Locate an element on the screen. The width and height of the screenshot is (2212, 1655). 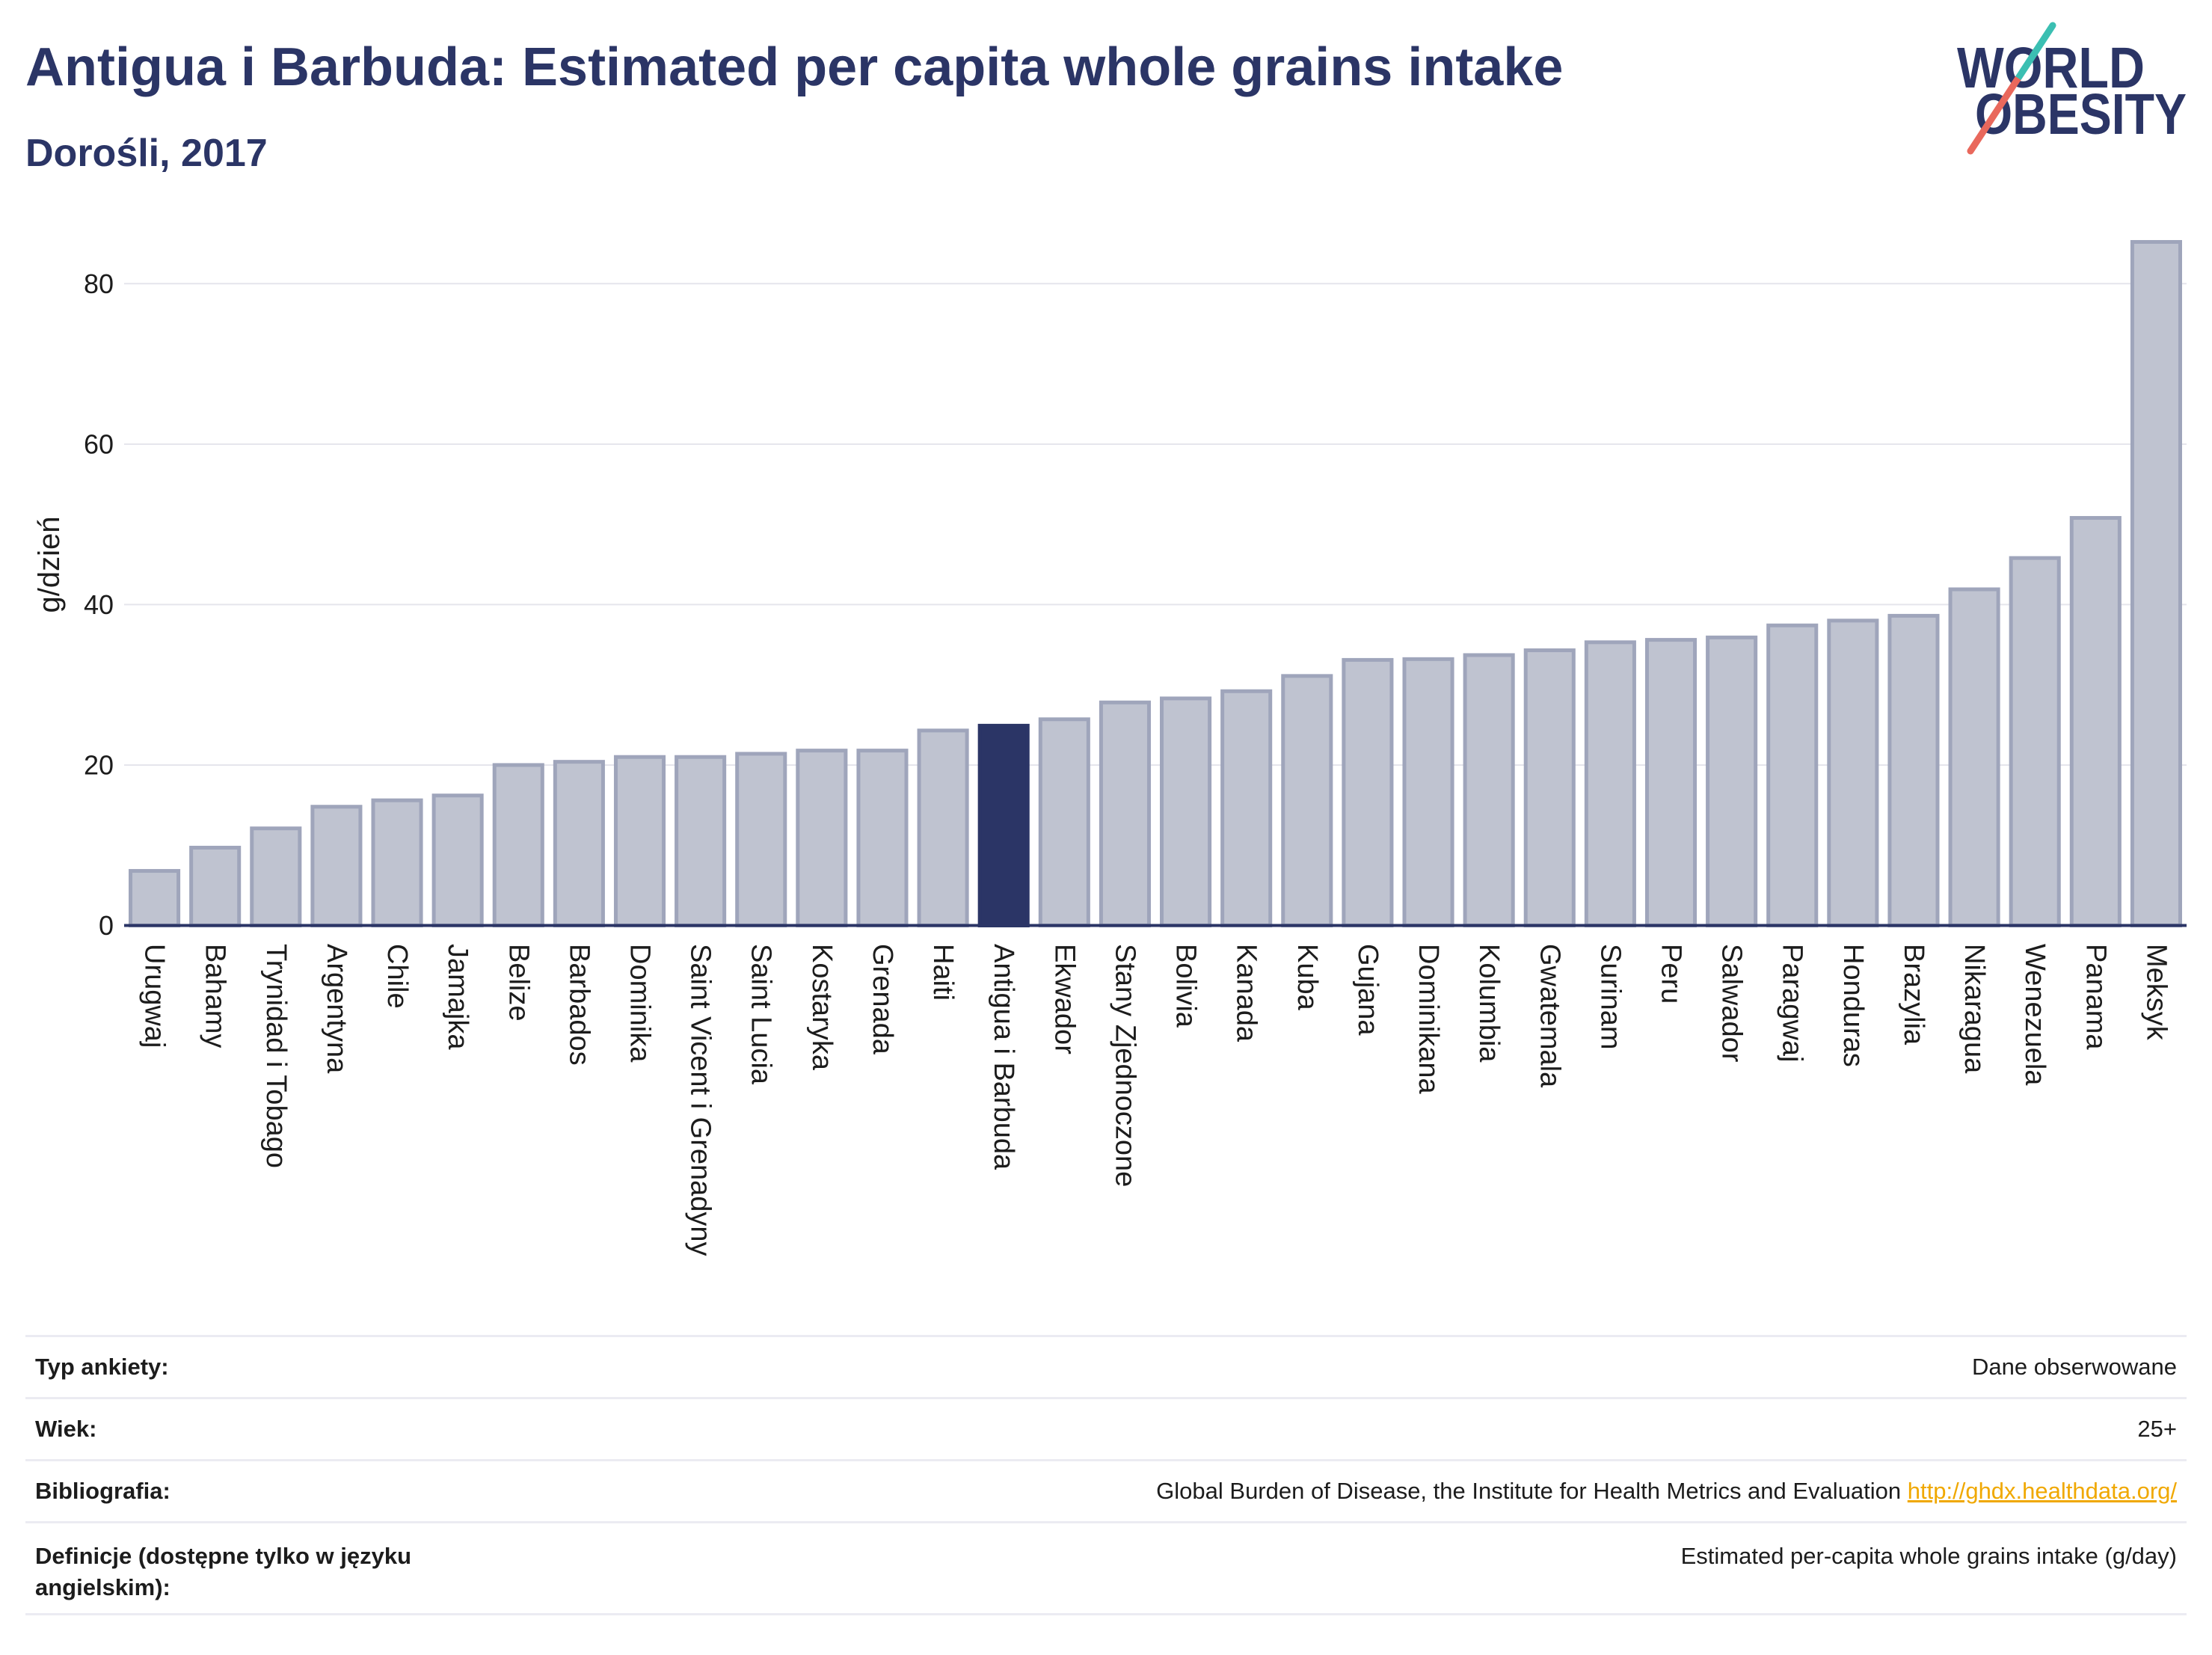
x-tick-label: Kolumbia is located at coordinates (1489, 1003).